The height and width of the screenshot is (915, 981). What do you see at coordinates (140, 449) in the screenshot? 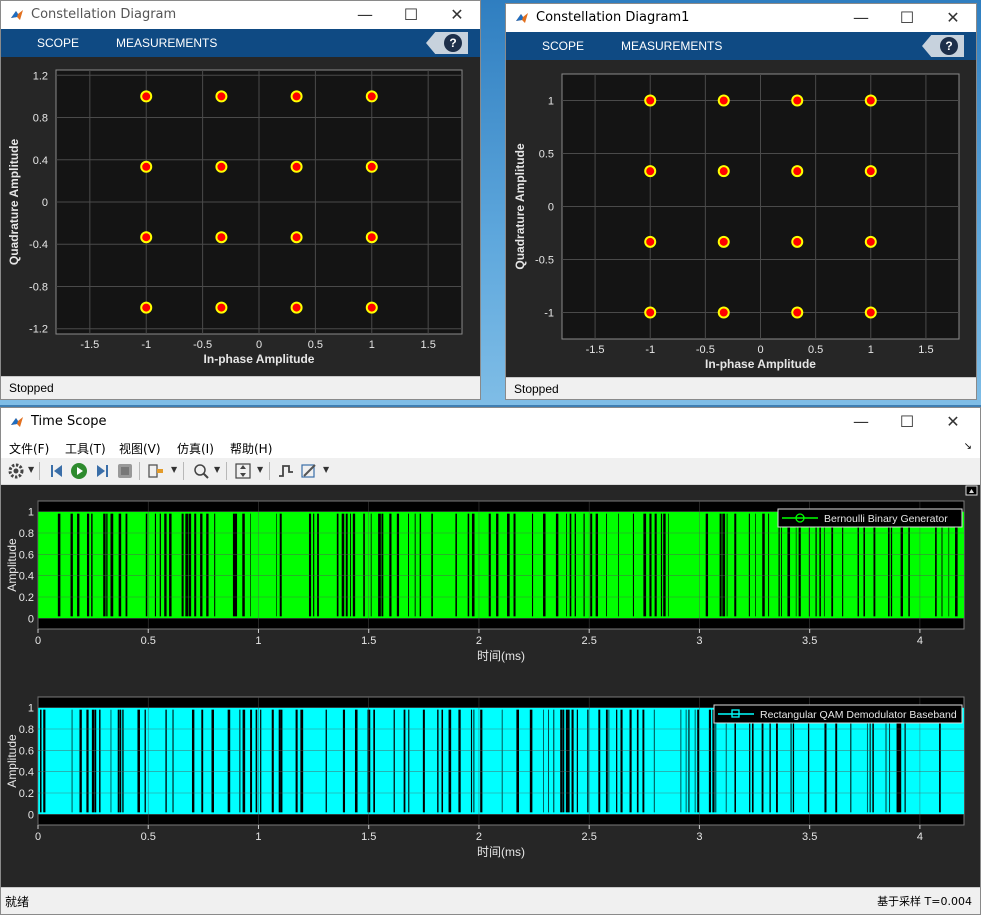
I see `menu-view: 视图(V)` at bounding box center [140, 449].